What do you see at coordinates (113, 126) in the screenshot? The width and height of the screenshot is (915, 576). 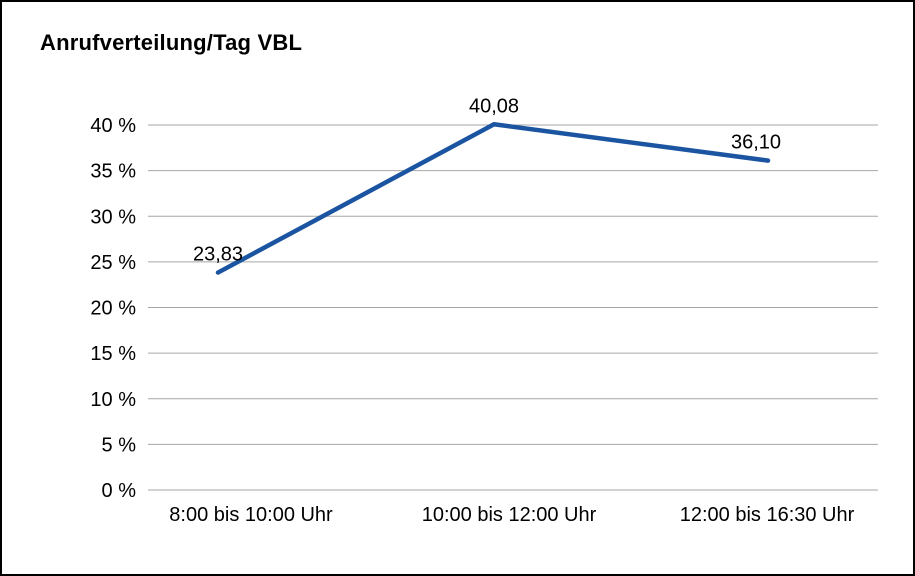 I see `y-axis-tick-label: 40 %` at bounding box center [113, 126].